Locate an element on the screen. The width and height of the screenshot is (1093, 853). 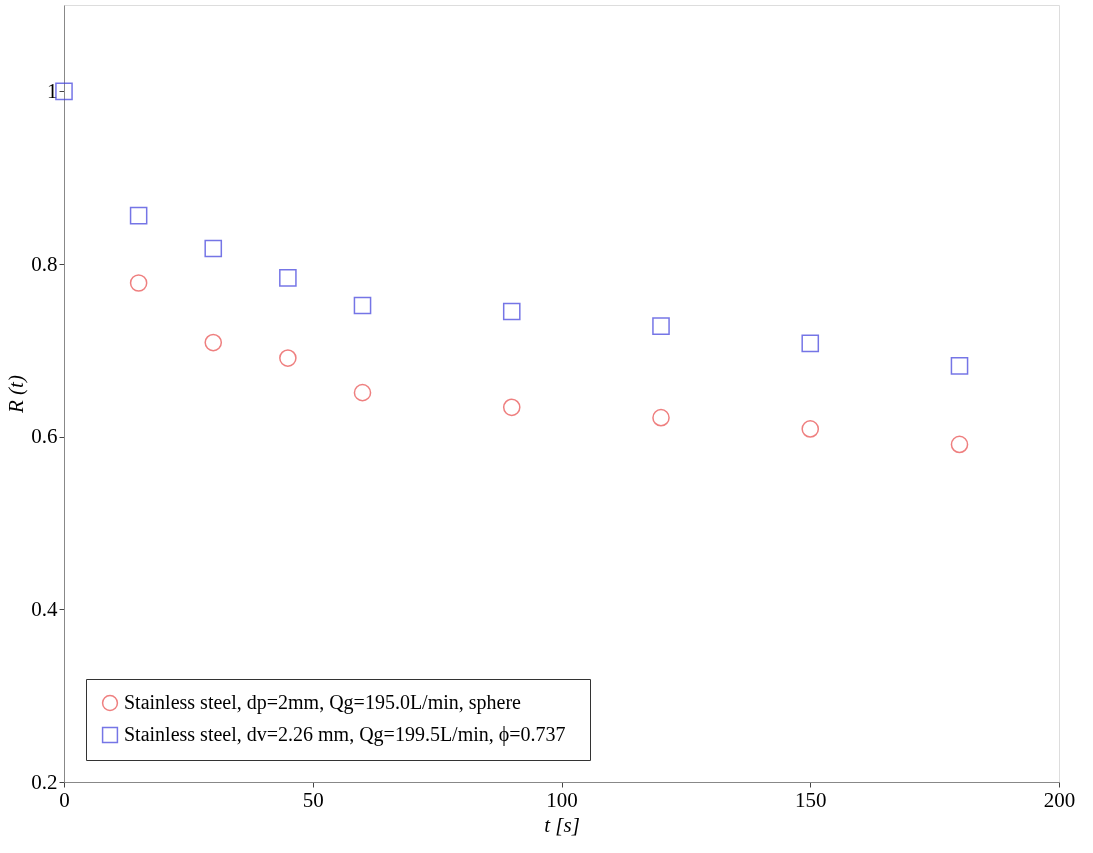
x-tick-label: 0 is located at coordinates (64, 799).